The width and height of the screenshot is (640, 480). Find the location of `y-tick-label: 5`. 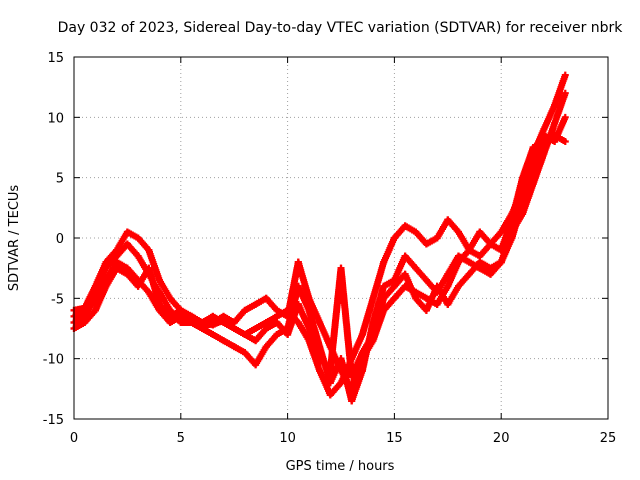

y-tick-label: 5 is located at coordinates (60, 179).